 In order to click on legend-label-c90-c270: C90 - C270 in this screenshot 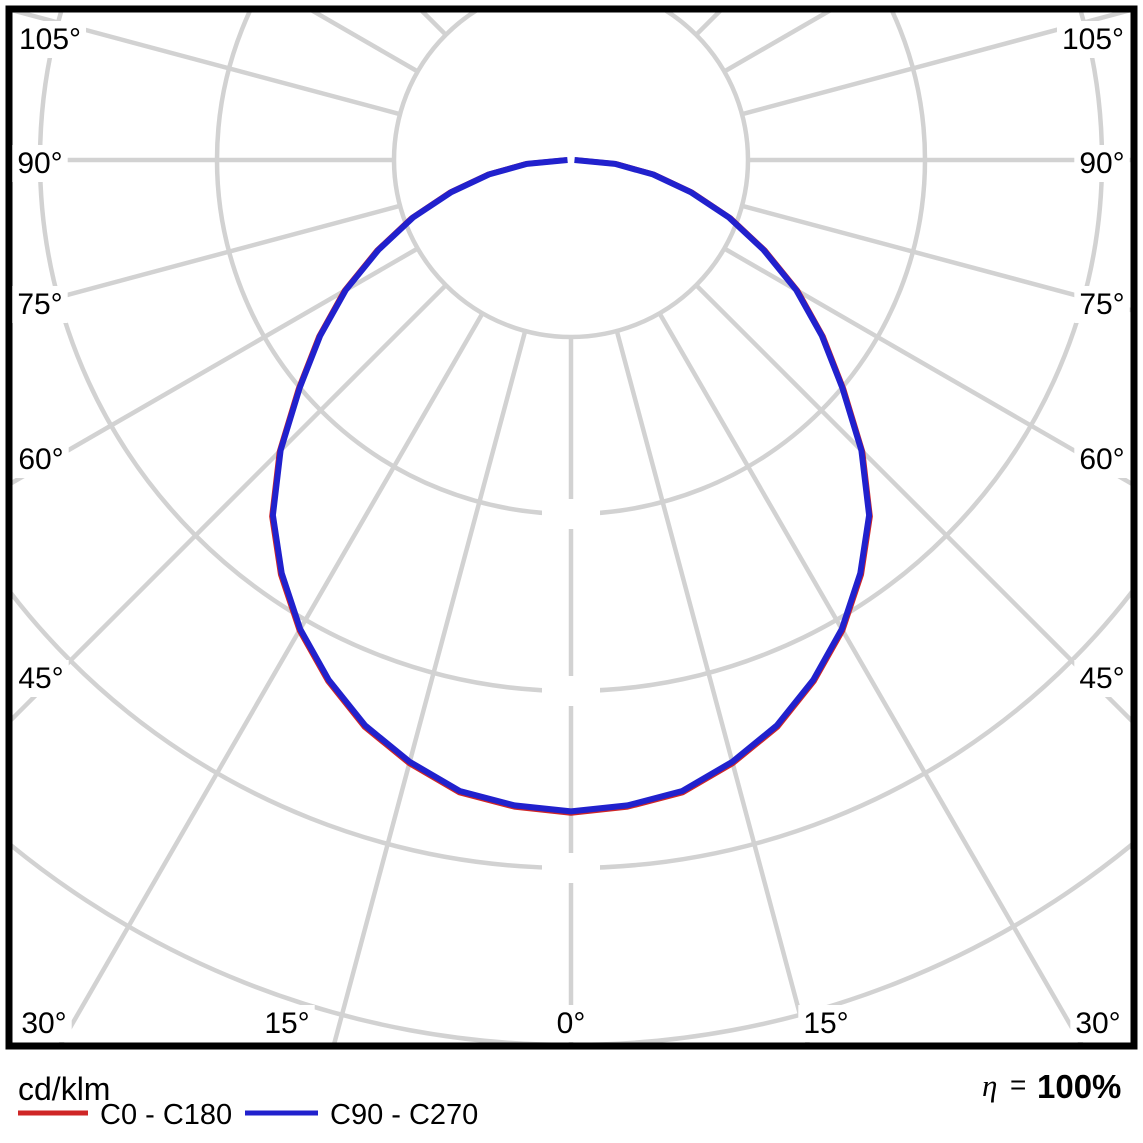, I will do `click(404, 1115)`.